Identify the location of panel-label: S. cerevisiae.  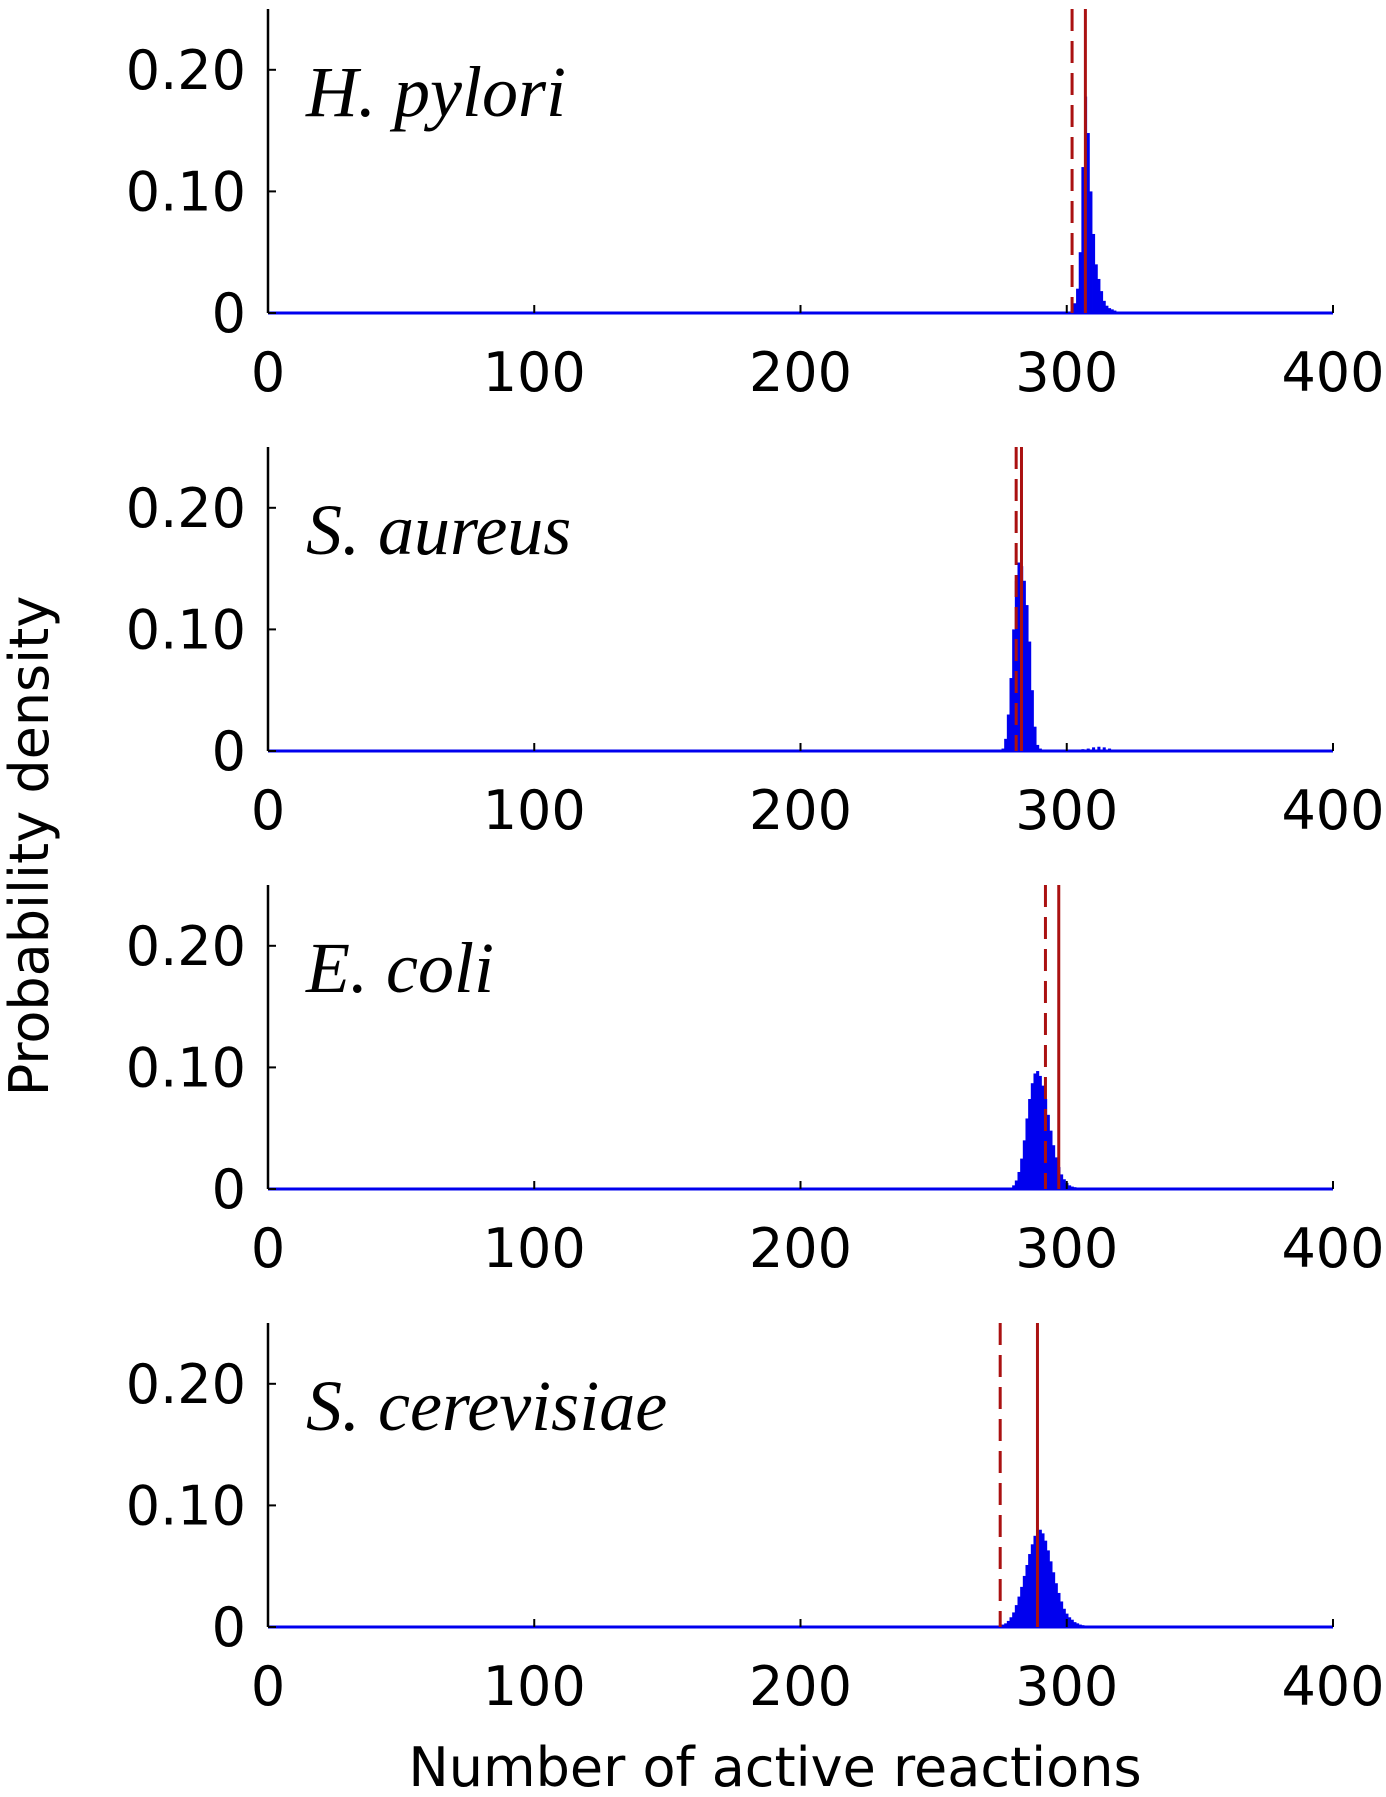
(486, 1406).